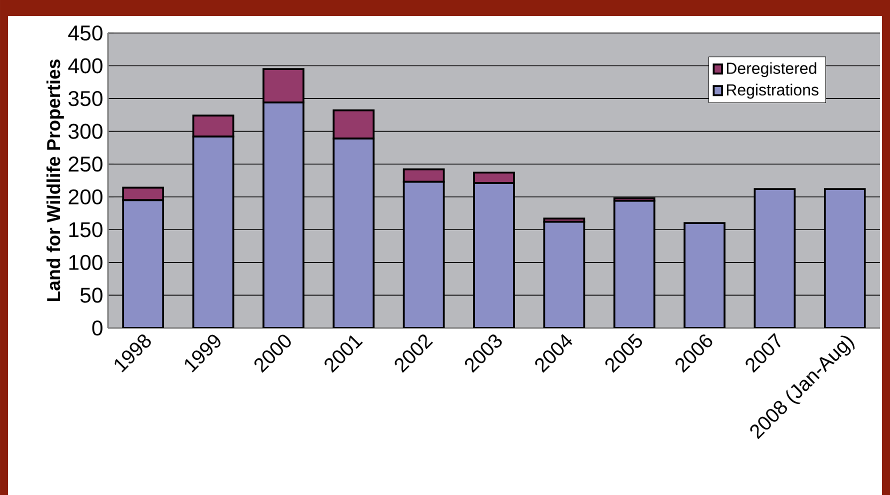 This screenshot has width=890, height=495. What do you see at coordinates (85, 33) in the screenshot?
I see `y-tick-label: 450` at bounding box center [85, 33].